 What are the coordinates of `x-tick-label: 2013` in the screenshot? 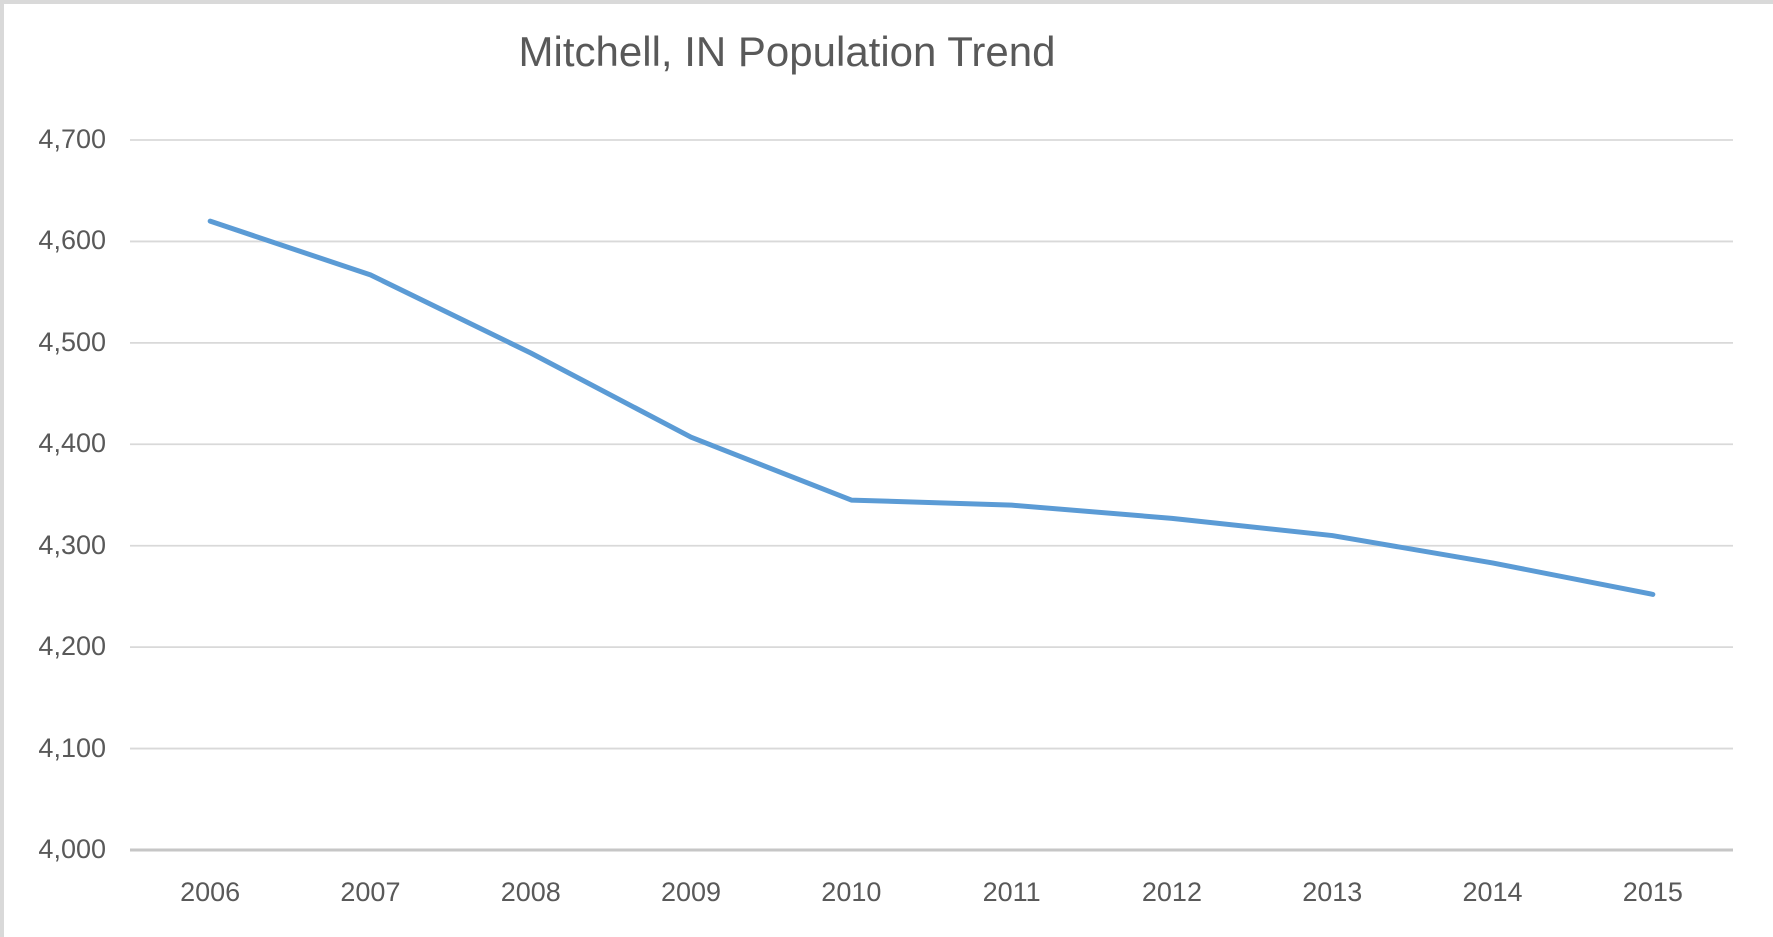 It's located at (1332, 892).